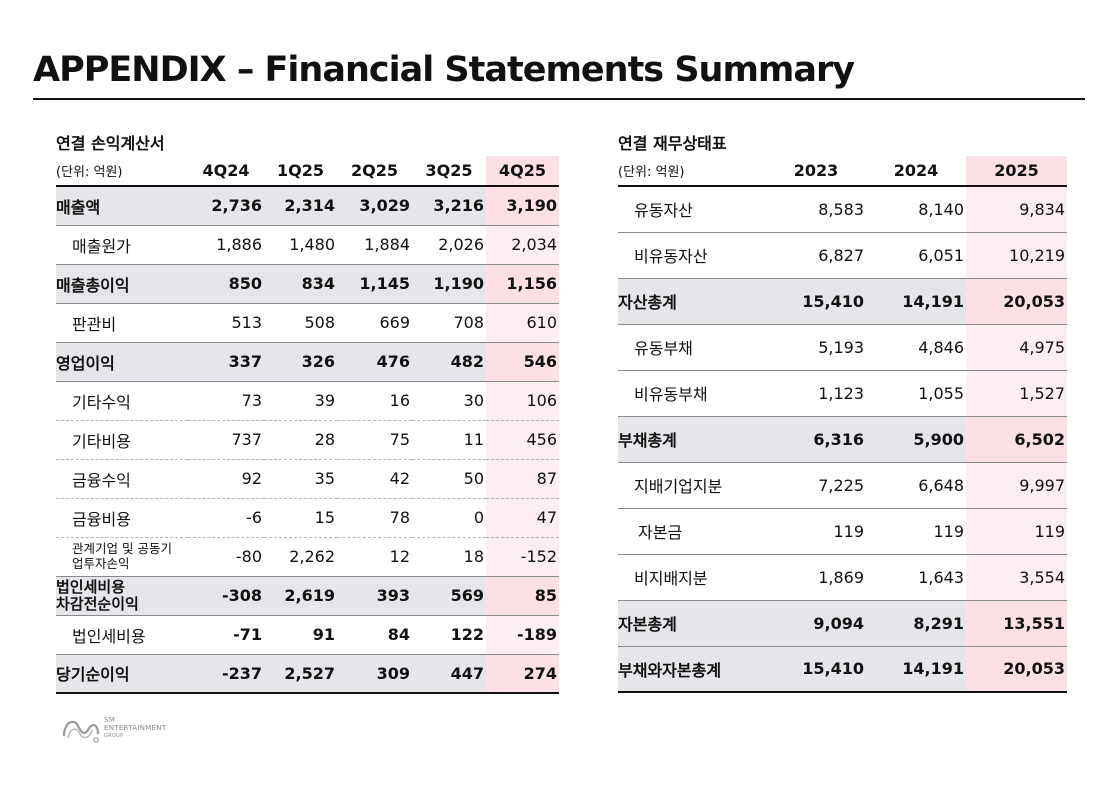 The width and height of the screenshot is (1117, 789). Describe the element at coordinates (842, 669) in the screenshot. I see `table-row: 부채와자본총계 15,410 14,191 20,053` at that location.